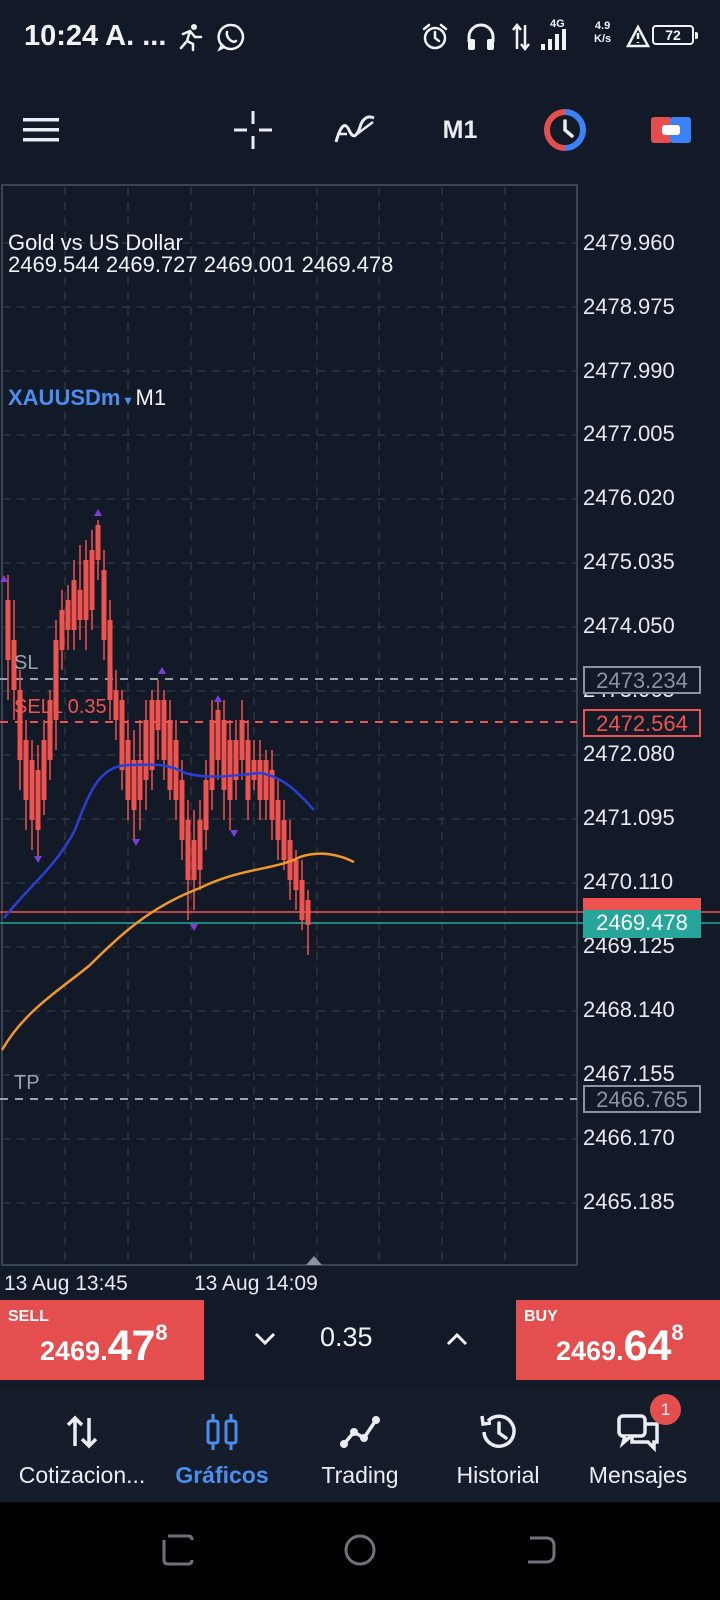 The height and width of the screenshot is (1600, 720). I want to click on bottom-navigation: Cotizacion... Gráficos Trading Historial, so click(360, 1446).